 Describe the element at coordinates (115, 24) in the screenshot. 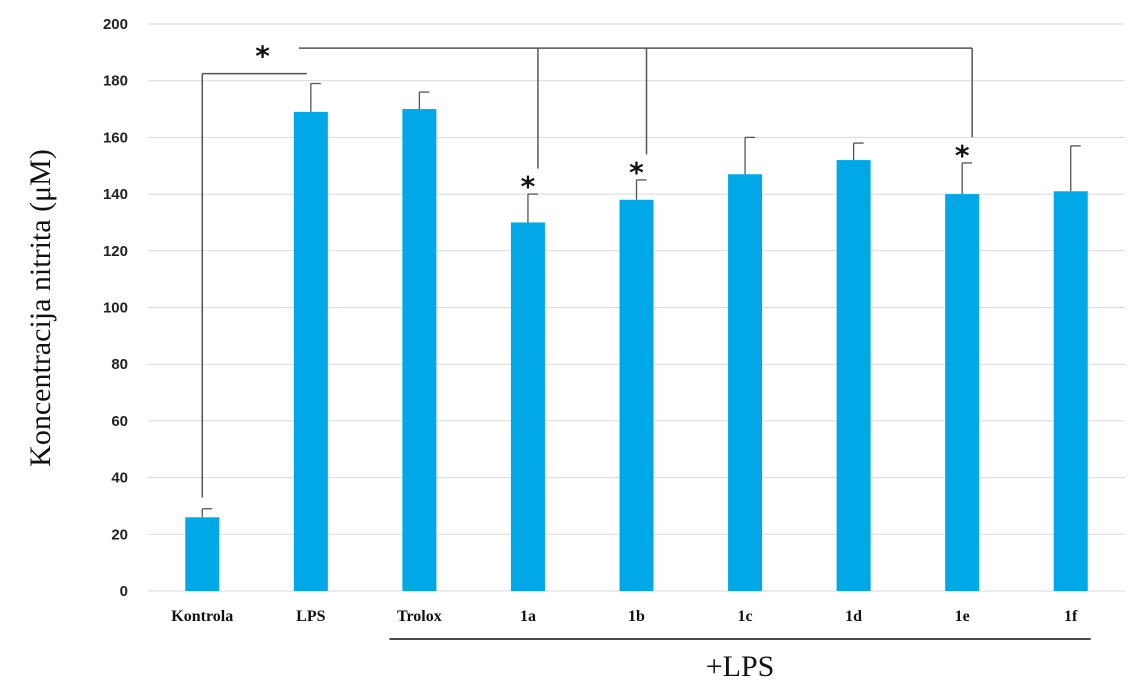

I see `y-tick-200: 200` at that location.